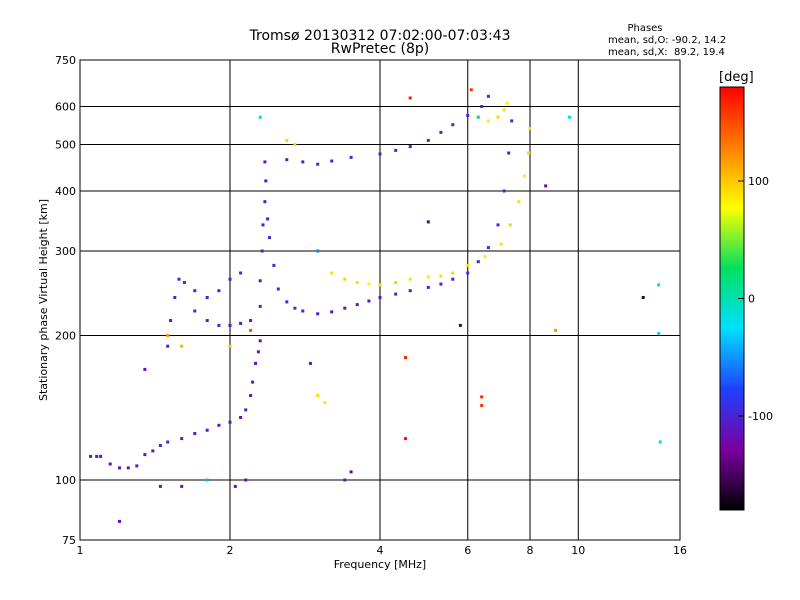  What do you see at coordinates (680, 550) in the screenshot?
I see `x-tick-label: 16` at bounding box center [680, 550].